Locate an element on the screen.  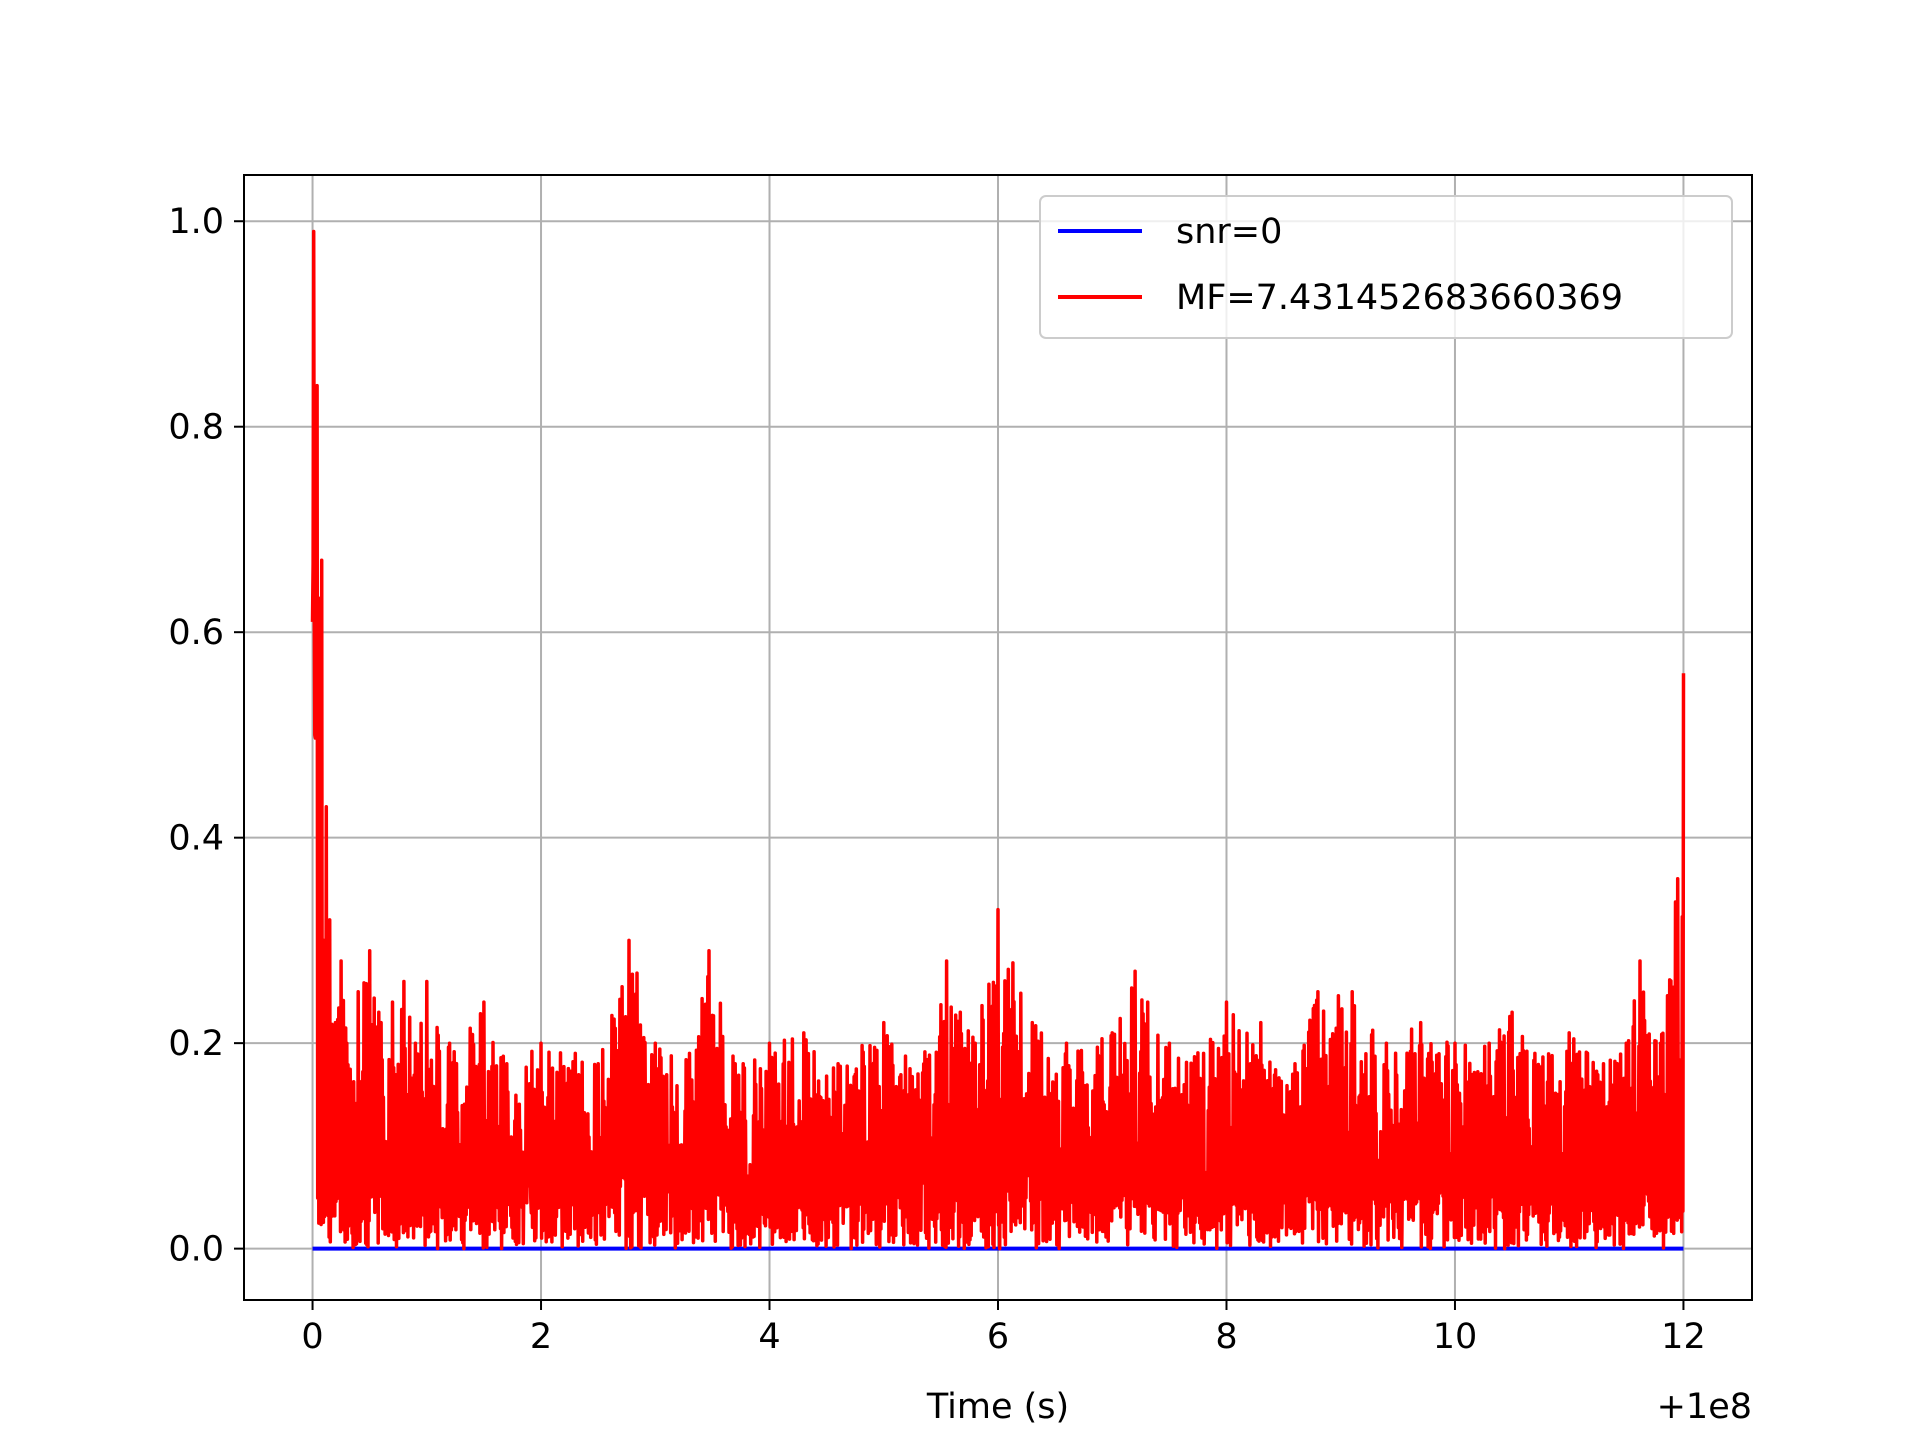
y-tick-label: 0.8 is located at coordinates (196, 428).